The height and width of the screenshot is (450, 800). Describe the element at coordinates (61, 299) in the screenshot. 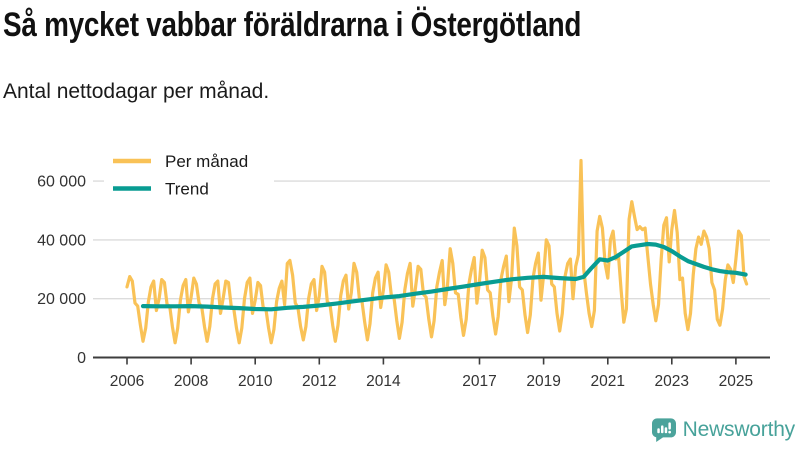

I see `y-axis-tick-label: 20 000` at that location.